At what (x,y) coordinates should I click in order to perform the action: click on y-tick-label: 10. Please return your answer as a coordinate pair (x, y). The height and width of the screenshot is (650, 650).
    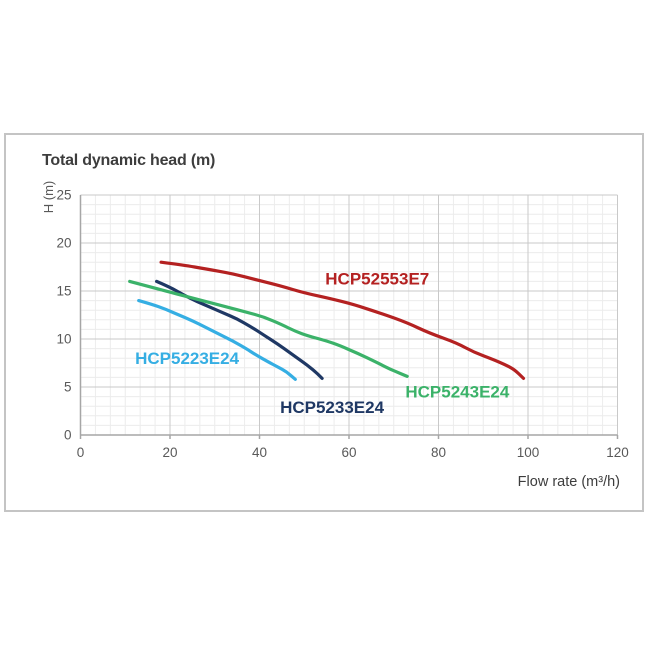
    Looking at the image, I should click on (63, 339).